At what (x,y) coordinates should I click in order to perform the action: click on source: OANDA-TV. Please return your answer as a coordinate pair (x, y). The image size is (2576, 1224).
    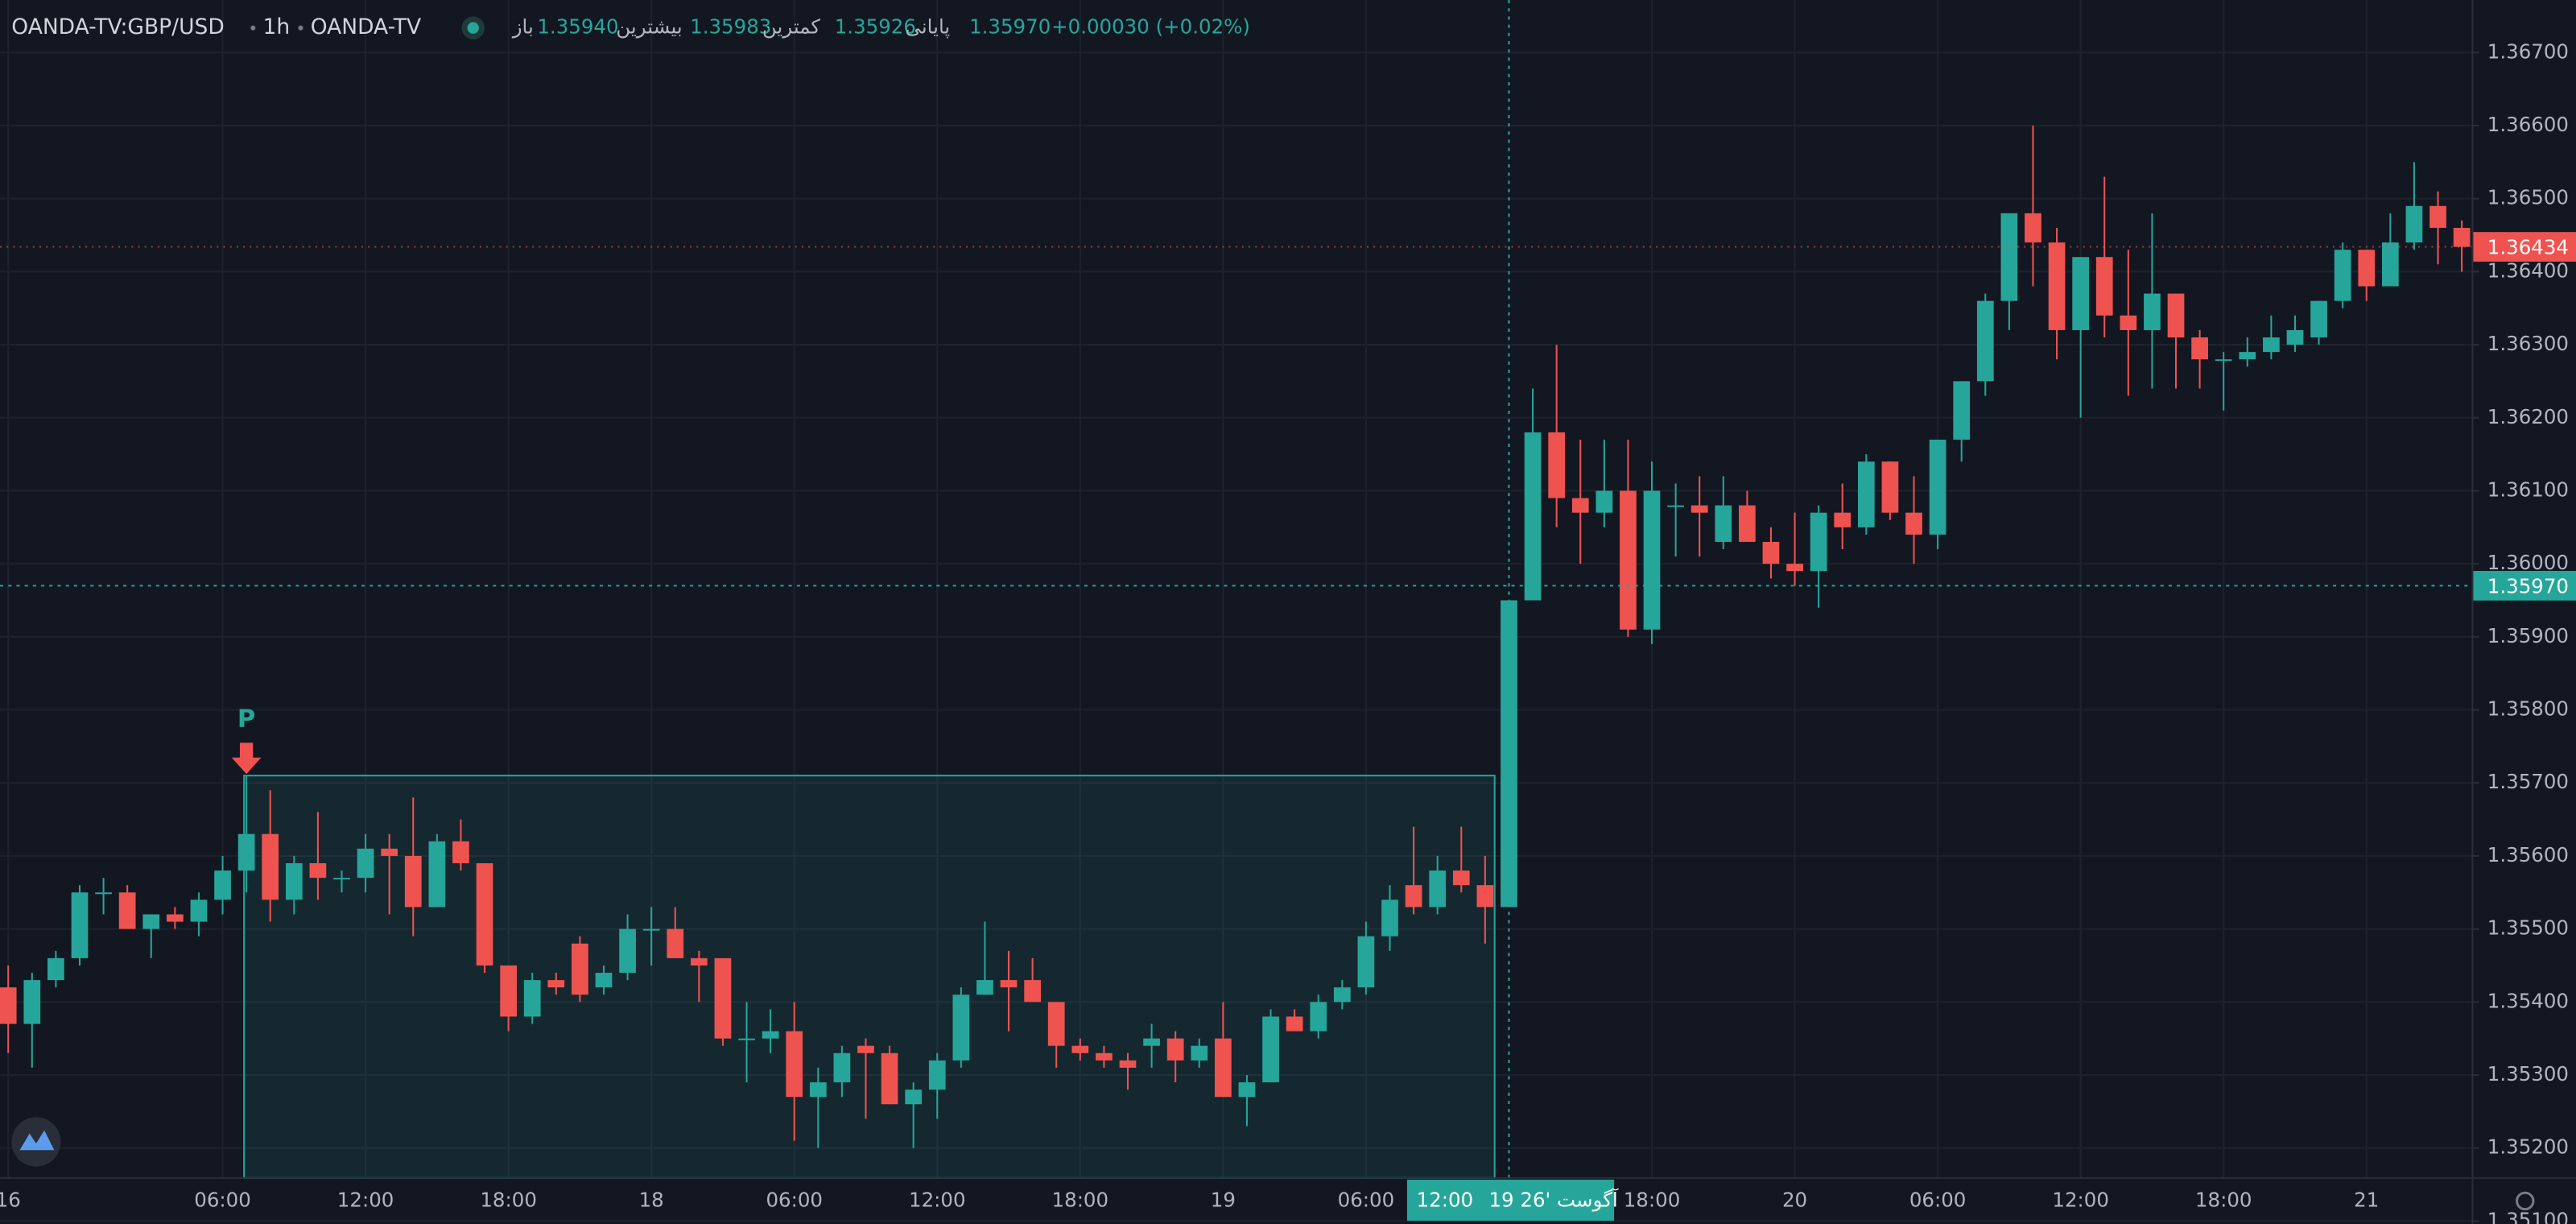
    Looking at the image, I should click on (366, 26).